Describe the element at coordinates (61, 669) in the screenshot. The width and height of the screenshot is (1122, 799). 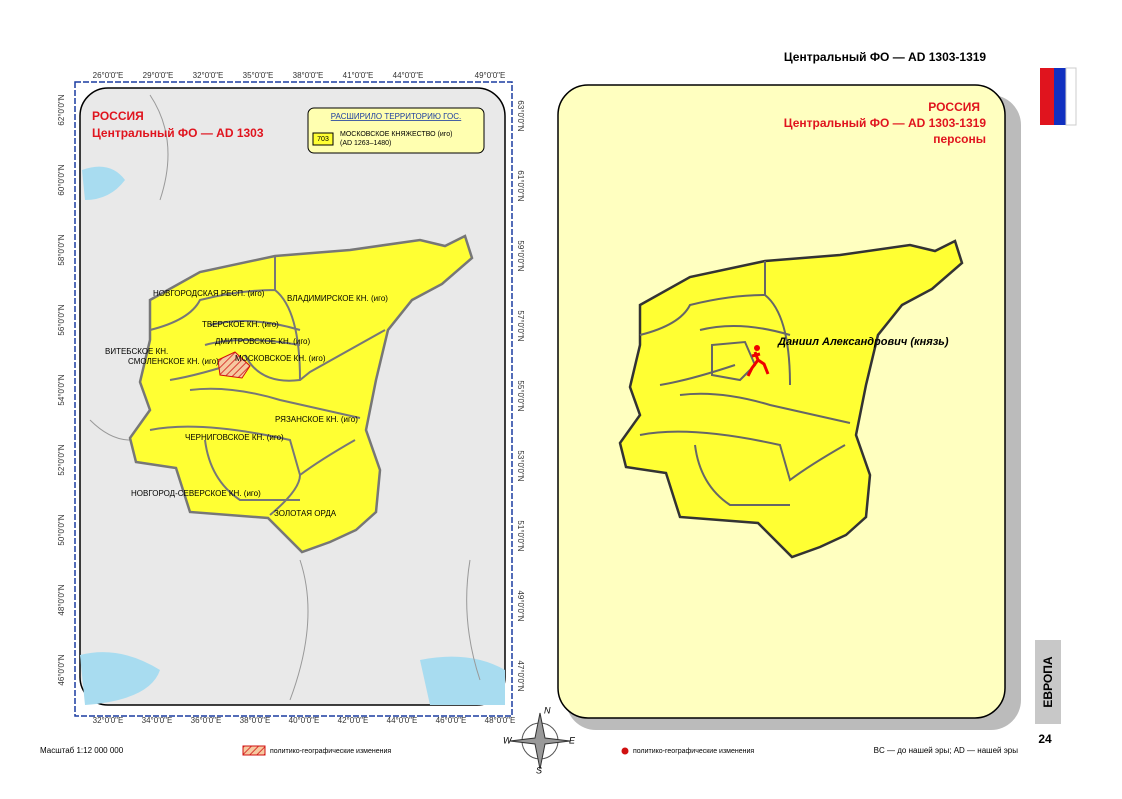
I see `lat-label: 46°0'0"N` at that location.